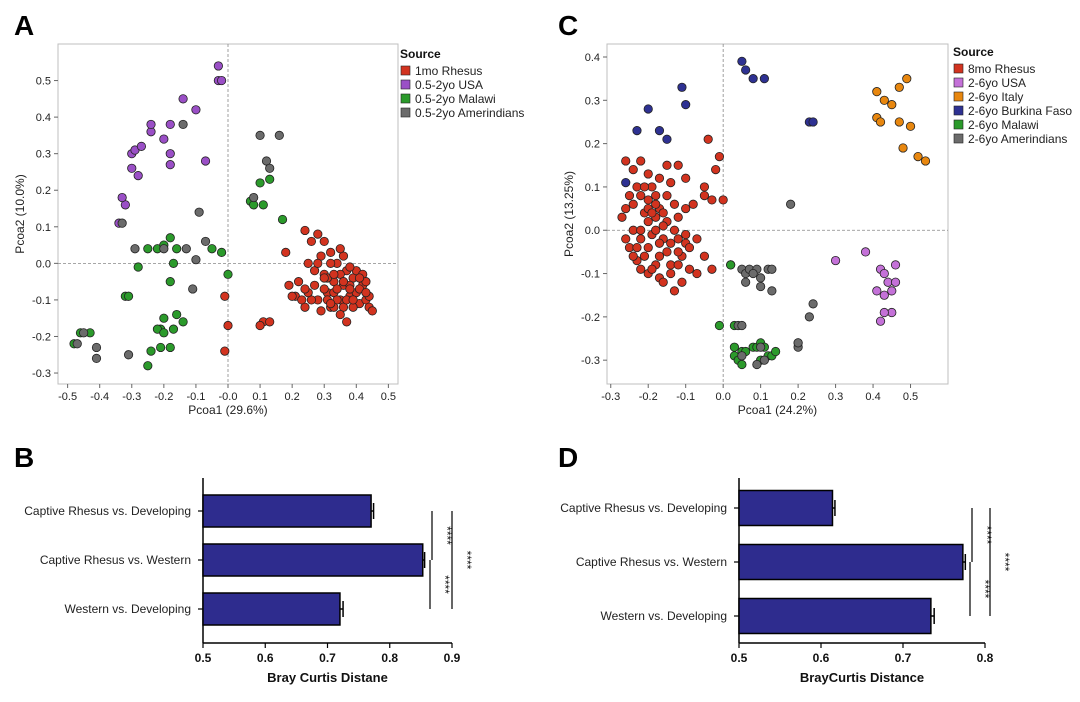  What do you see at coordinates (67, 397) in the screenshot?
I see `x-tick-label: -0.5` at bounding box center [67, 397].